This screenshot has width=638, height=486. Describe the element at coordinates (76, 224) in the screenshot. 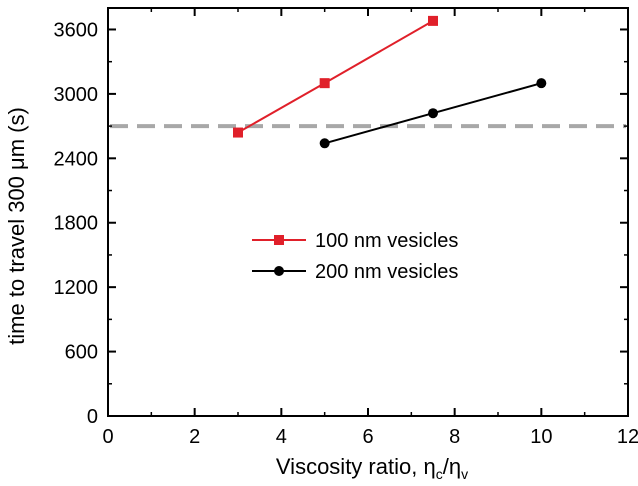

I see `y-tick-label: 1800` at that location.